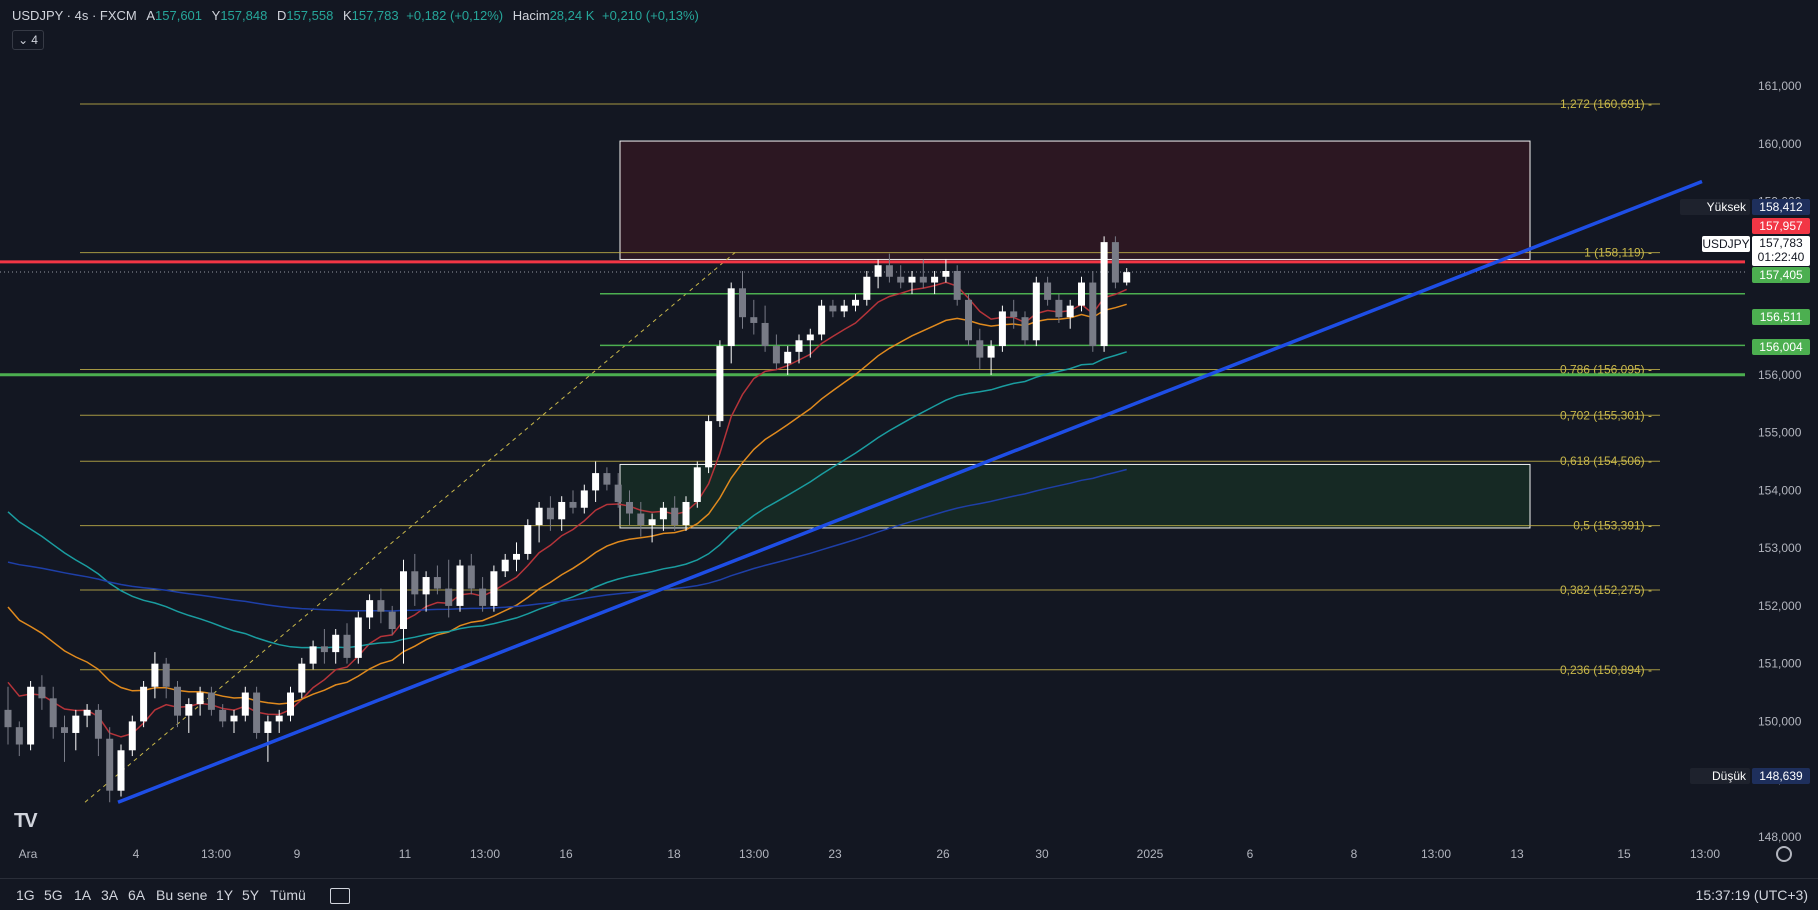  I want to click on x-tick-label: 18, so click(674, 854).